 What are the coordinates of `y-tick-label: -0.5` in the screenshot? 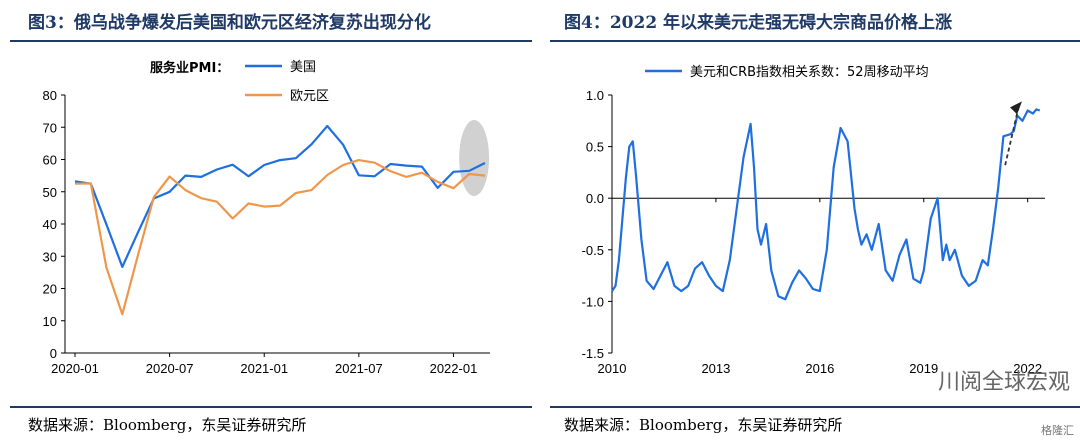 It's located at (593, 250).